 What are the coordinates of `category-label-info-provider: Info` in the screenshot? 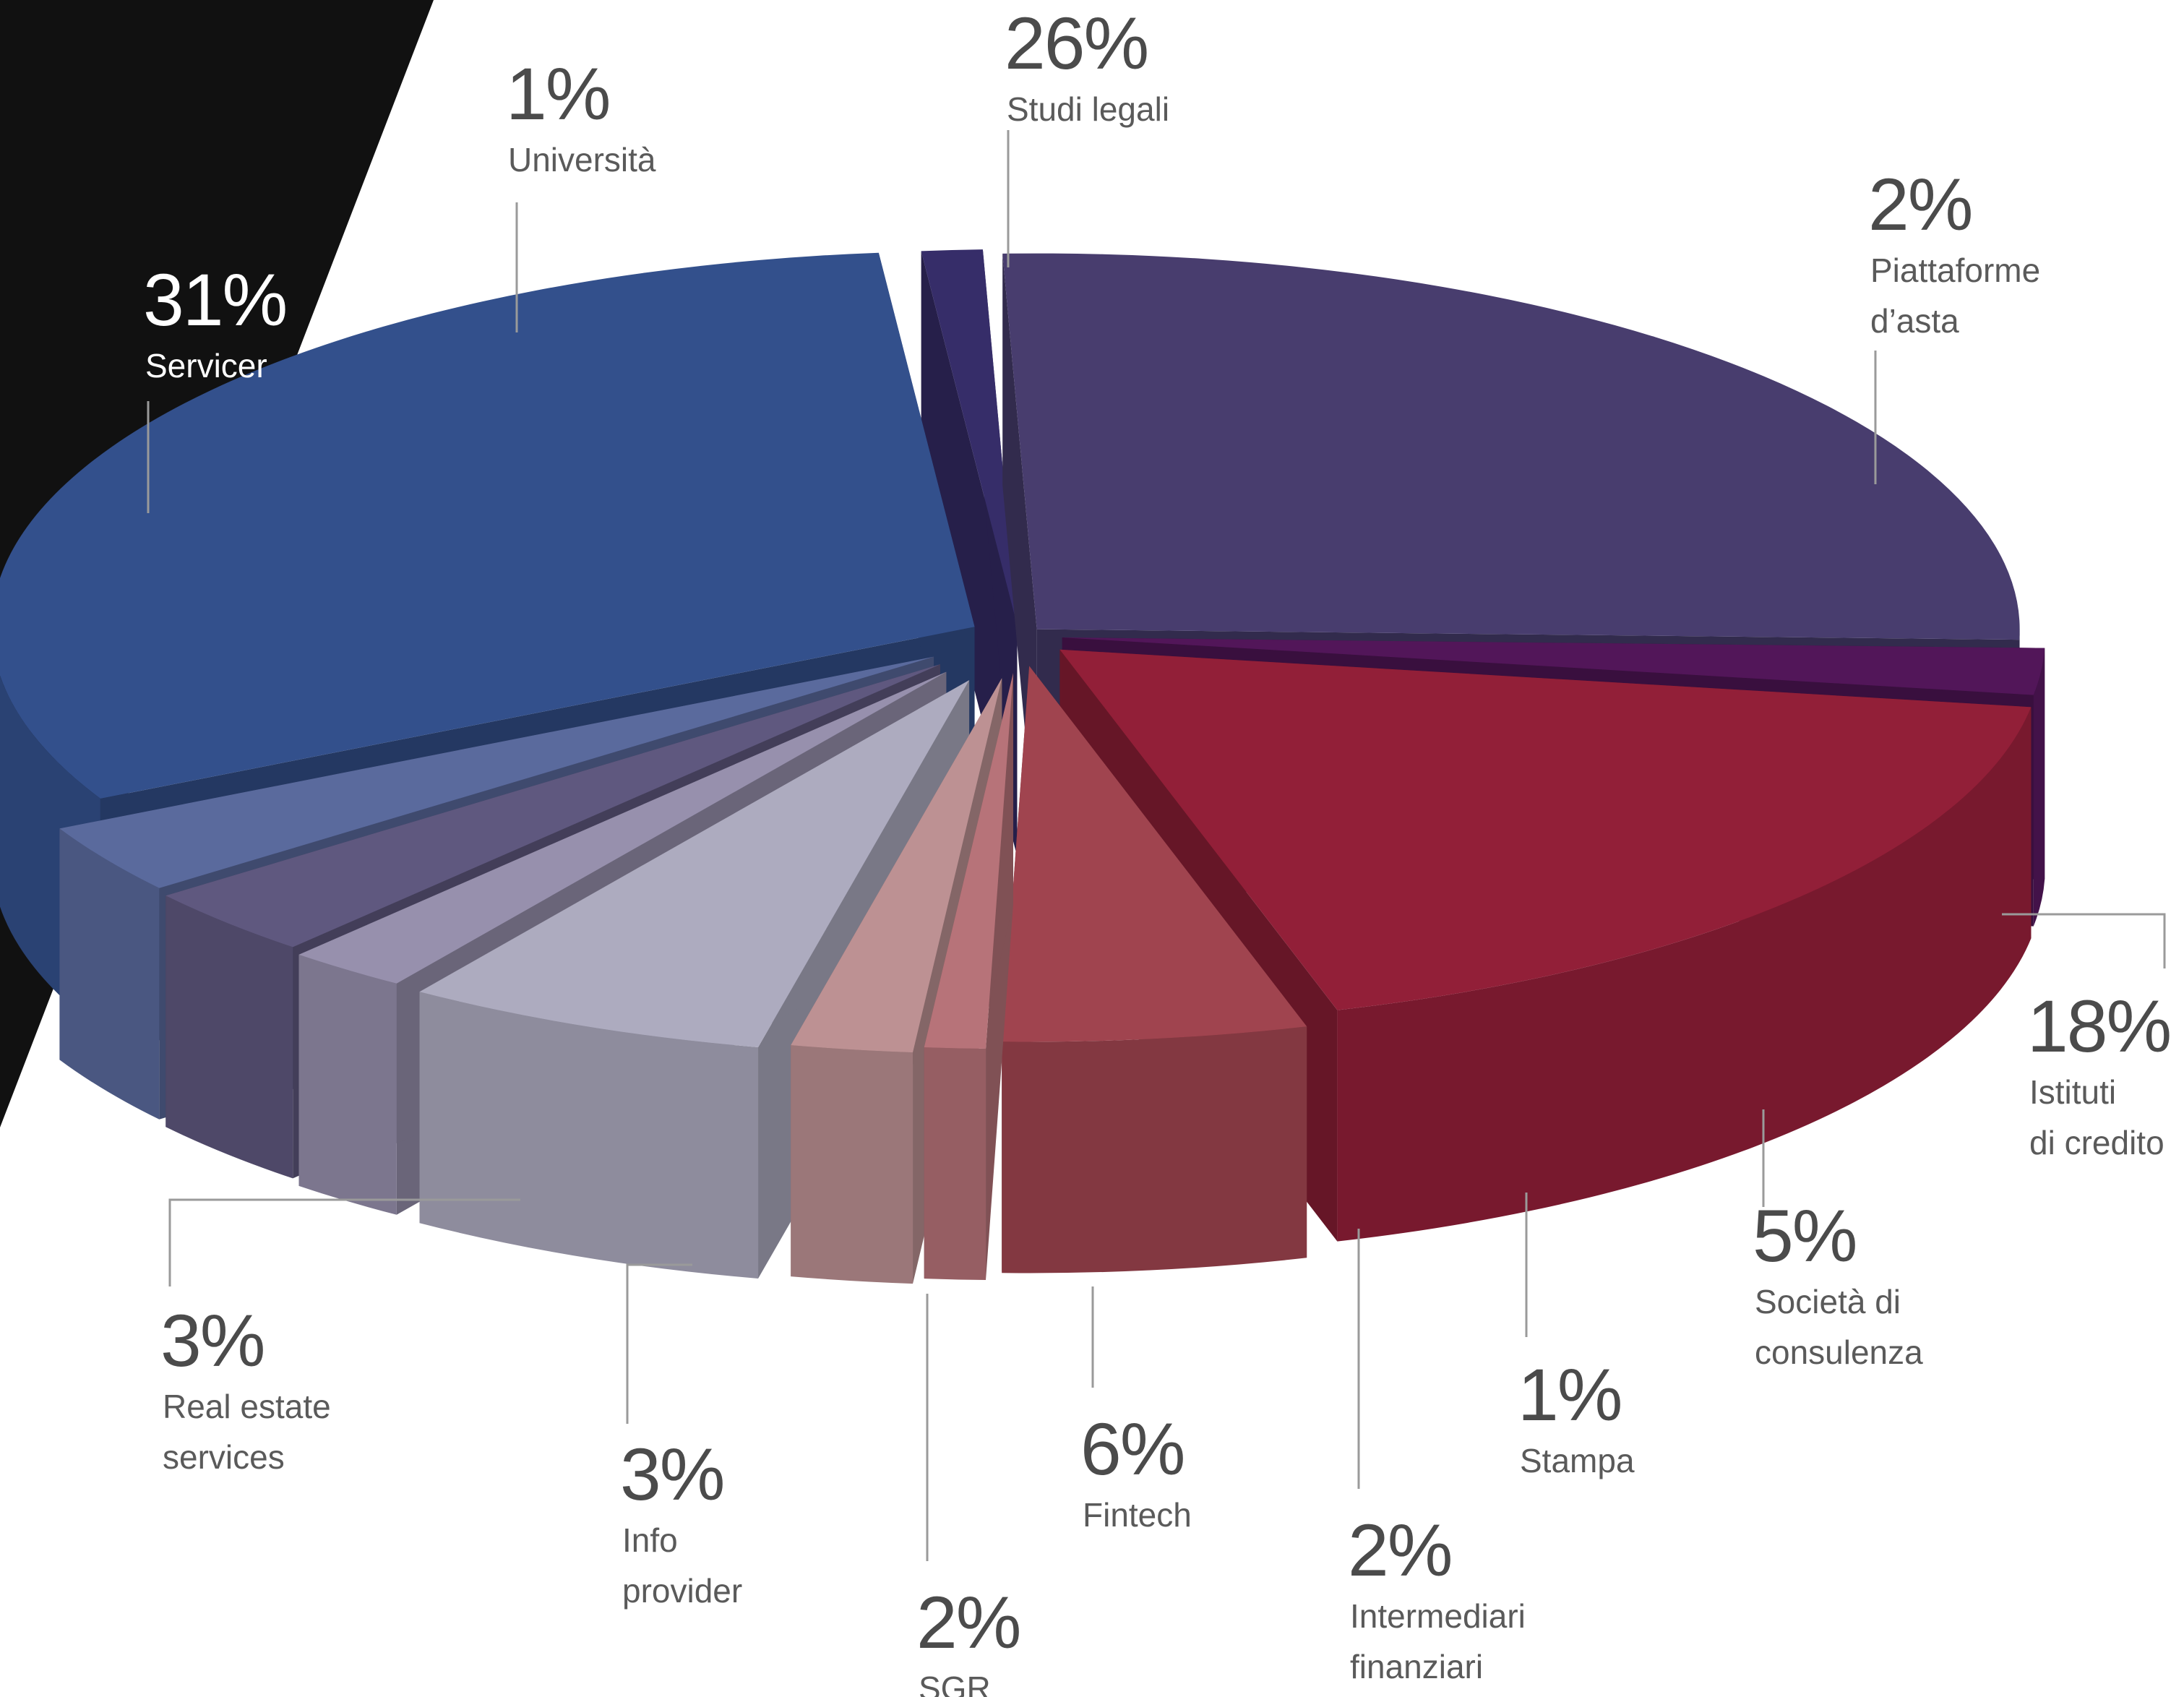 It's located at (650, 1540).